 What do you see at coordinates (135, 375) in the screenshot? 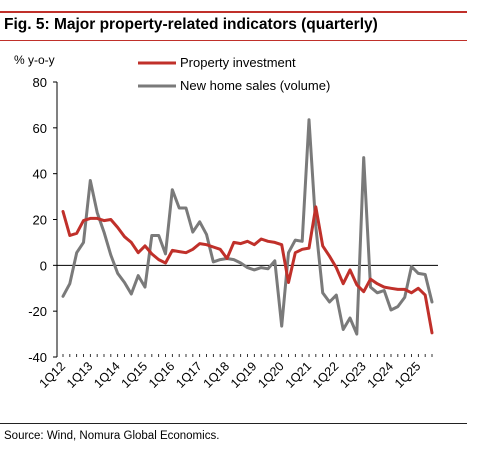
I see `x-tick-label: 1Q15` at bounding box center [135, 375].